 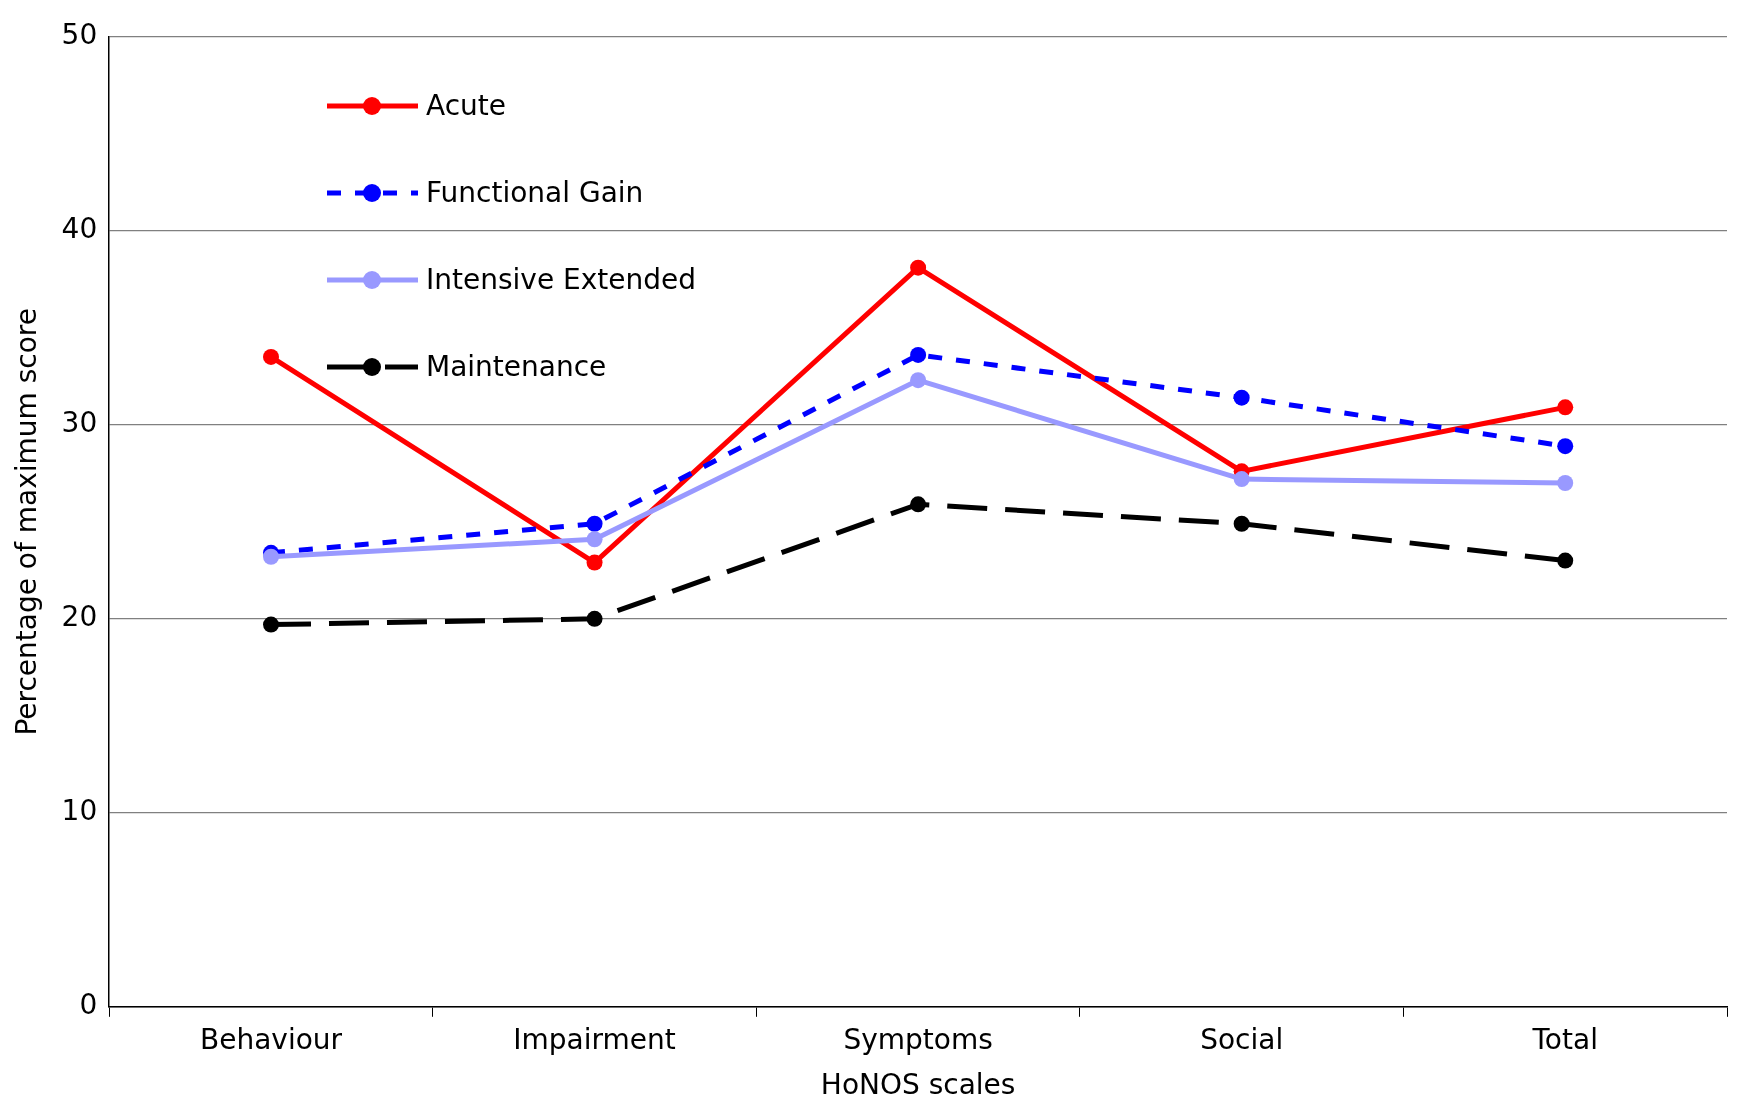 I want to click on x-tick-label: Impairment, so click(x=594, y=1039).